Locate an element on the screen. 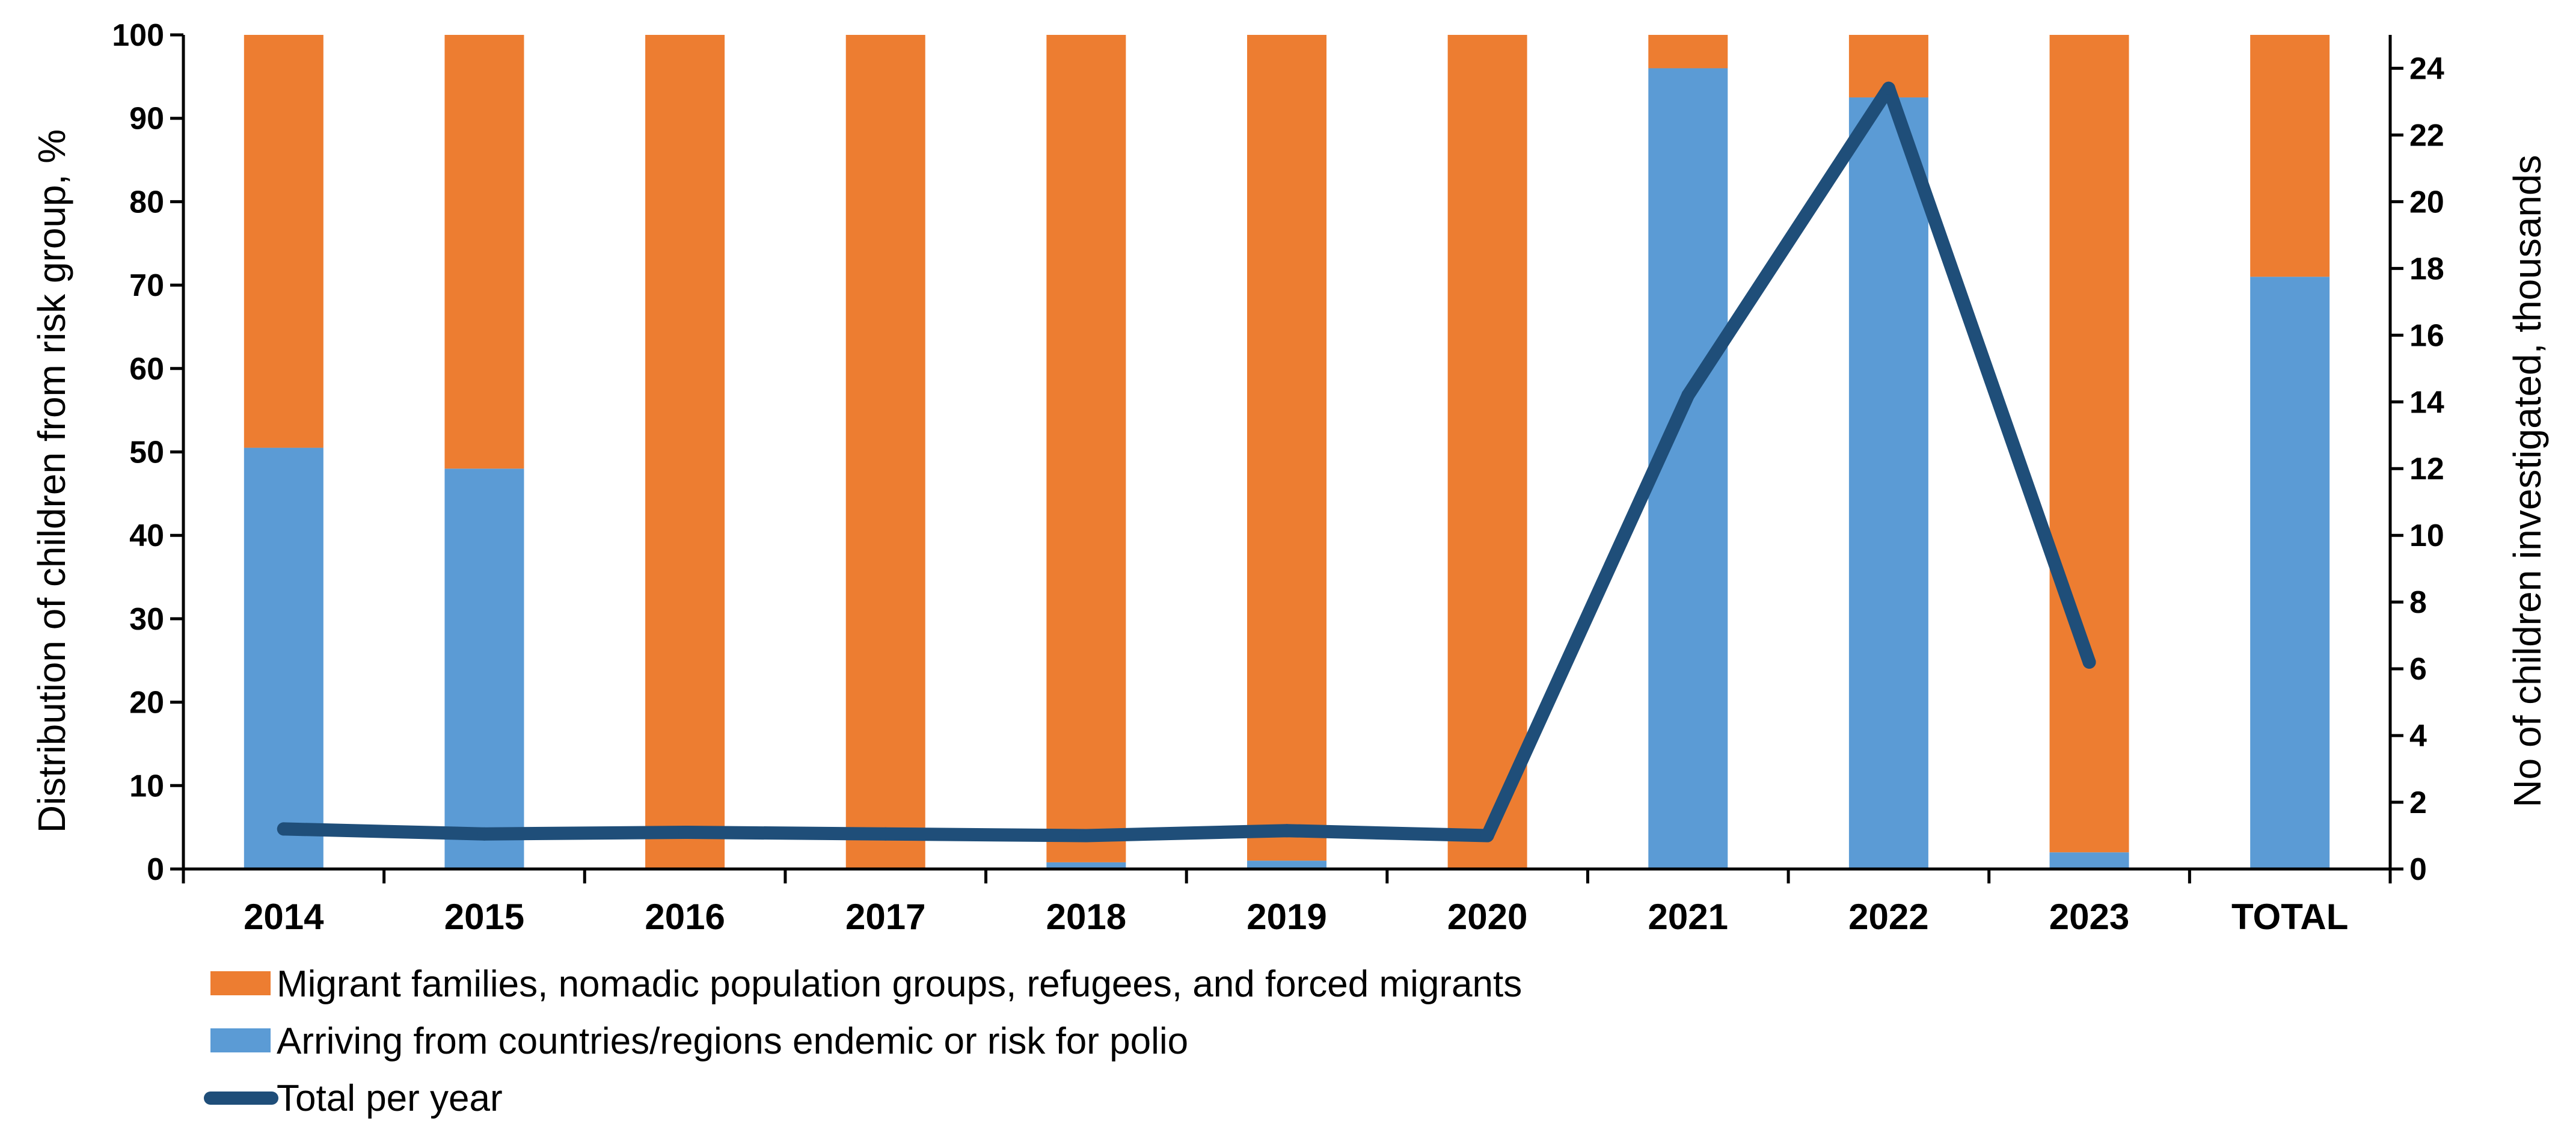 This screenshot has width=2576, height=1133. x-tick-label: 2021 is located at coordinates (1688, 917).